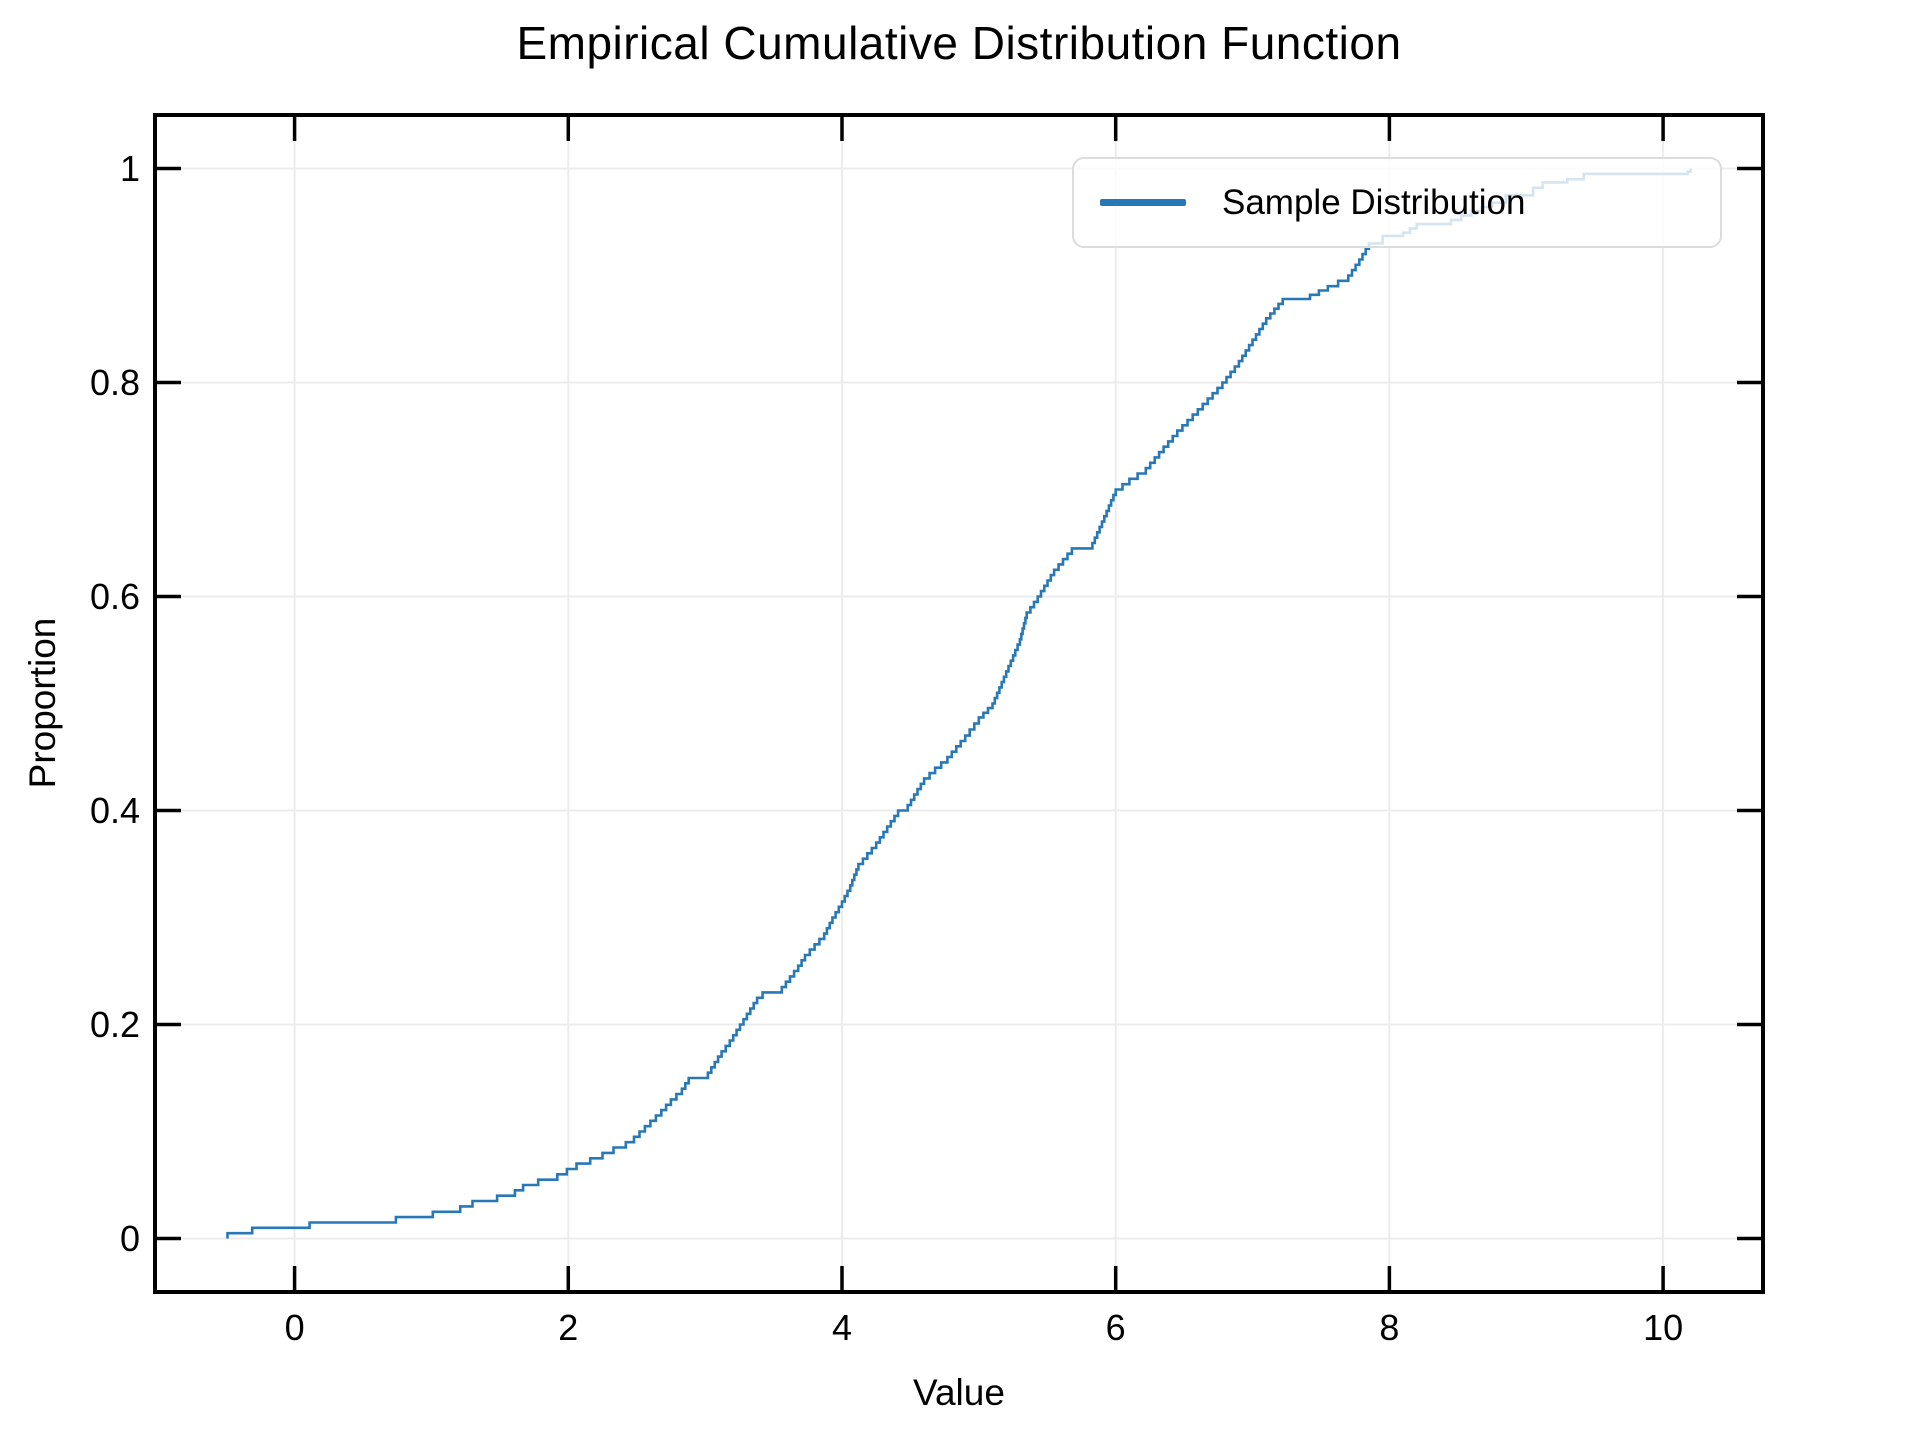  What do you see at coordinates (1115, 1327) in the screenshot?
I see `x-tick-label: 6` at bounding box center [1115, 1327].